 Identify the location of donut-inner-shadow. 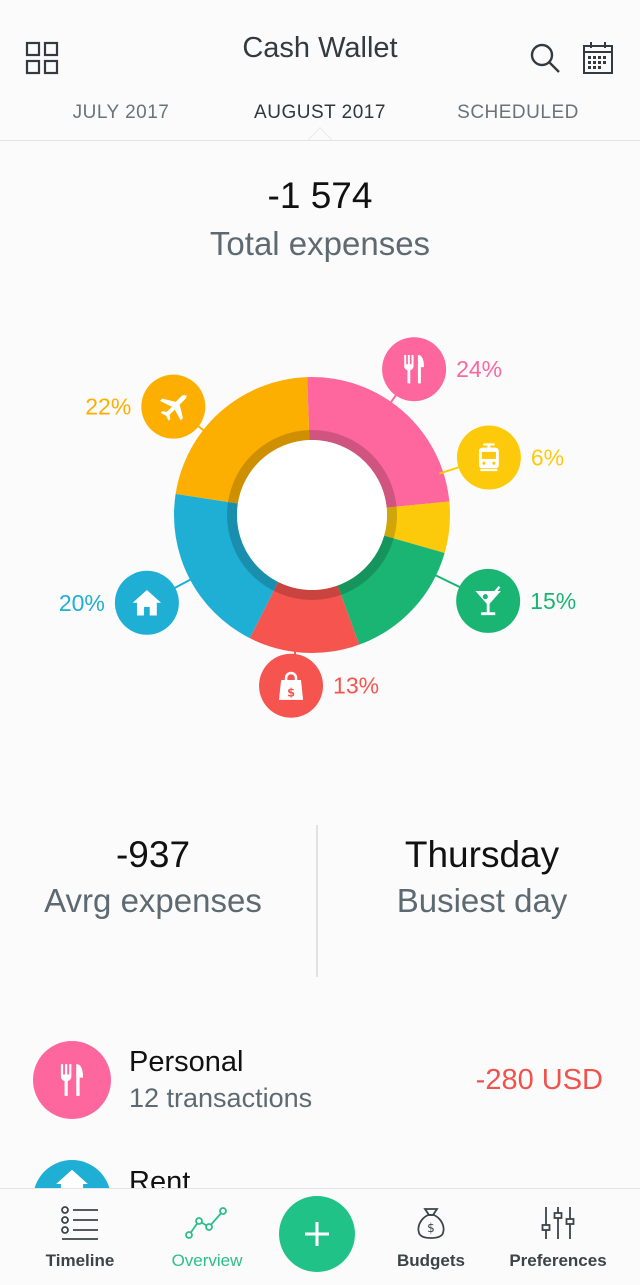
(312, 515).